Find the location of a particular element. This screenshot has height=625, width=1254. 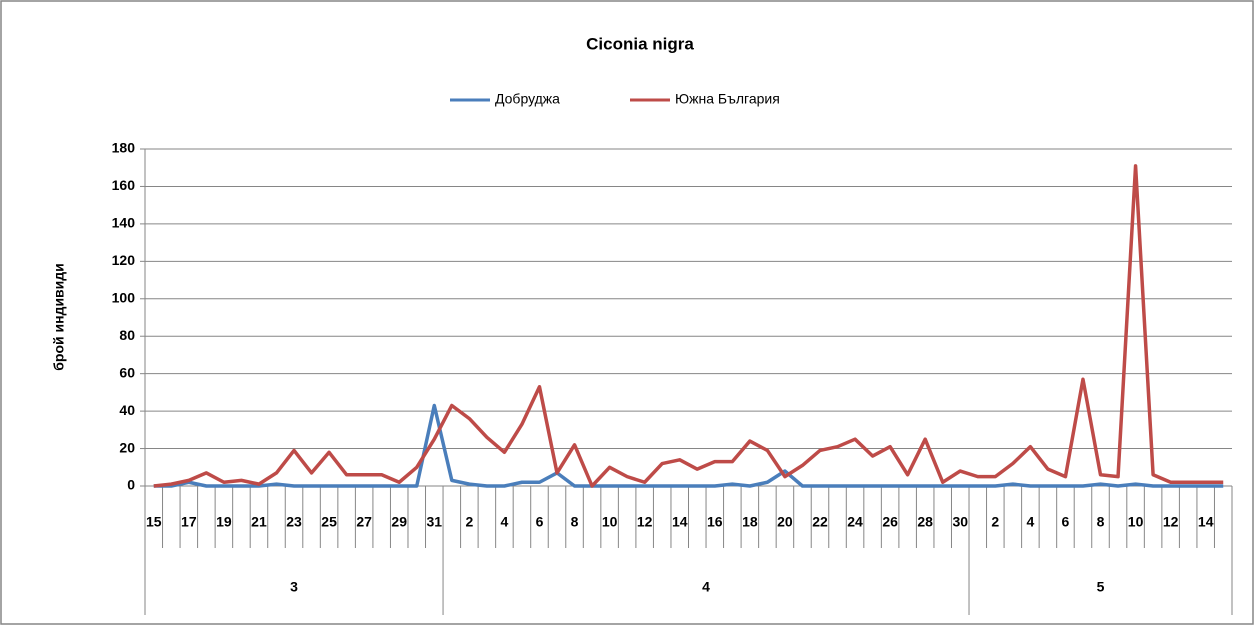

legend-label: Южна България is located at coordinates (727, 99).